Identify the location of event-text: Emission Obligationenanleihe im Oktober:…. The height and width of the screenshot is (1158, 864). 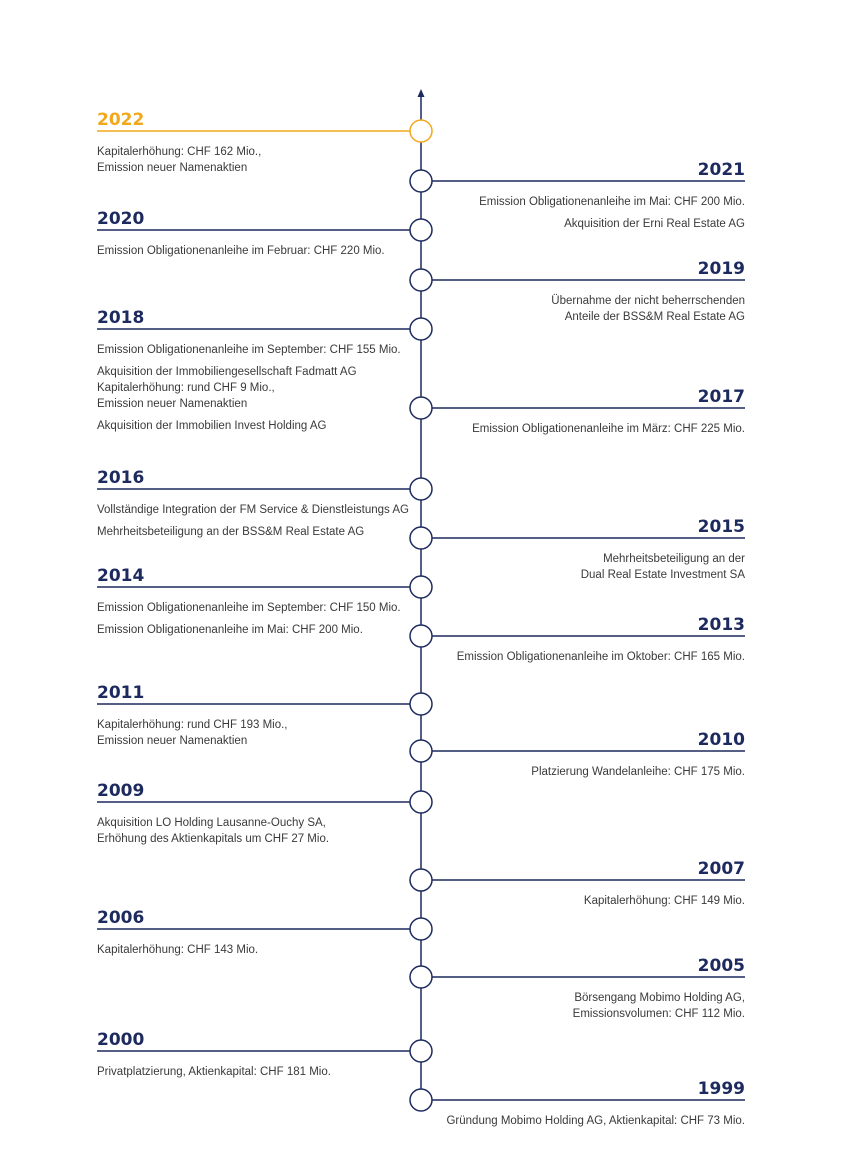
(601, 657).